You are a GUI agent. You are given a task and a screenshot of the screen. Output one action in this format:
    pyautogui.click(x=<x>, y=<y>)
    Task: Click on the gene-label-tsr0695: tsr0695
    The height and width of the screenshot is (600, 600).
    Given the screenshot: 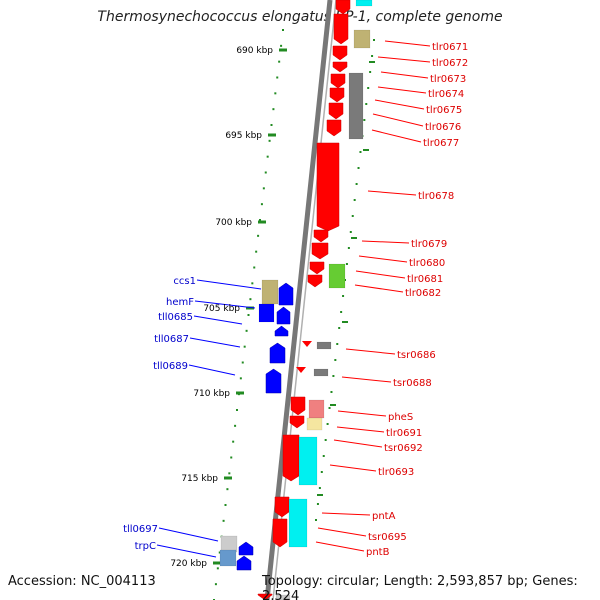 What is the action you would take?
    pyautogui.click(x=387, y=537)
    